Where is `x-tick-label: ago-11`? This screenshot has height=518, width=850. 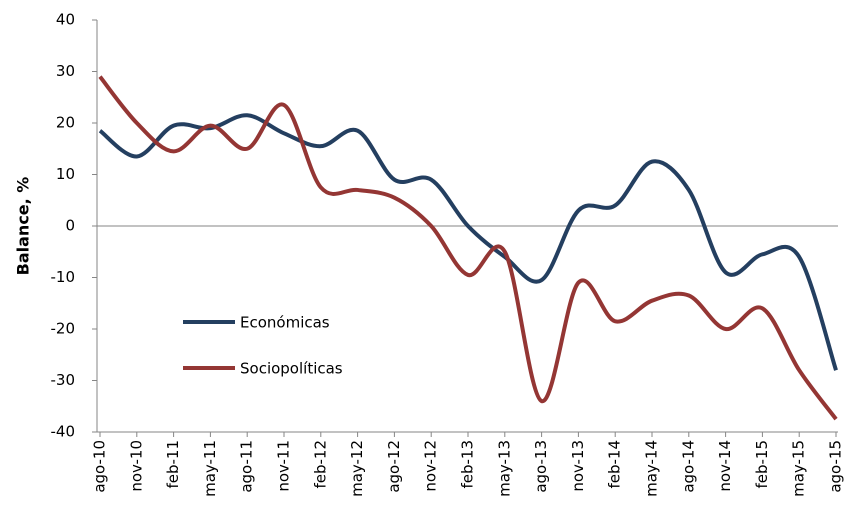 x-tick-label: ago-11 is located at coordinates (247, 466).